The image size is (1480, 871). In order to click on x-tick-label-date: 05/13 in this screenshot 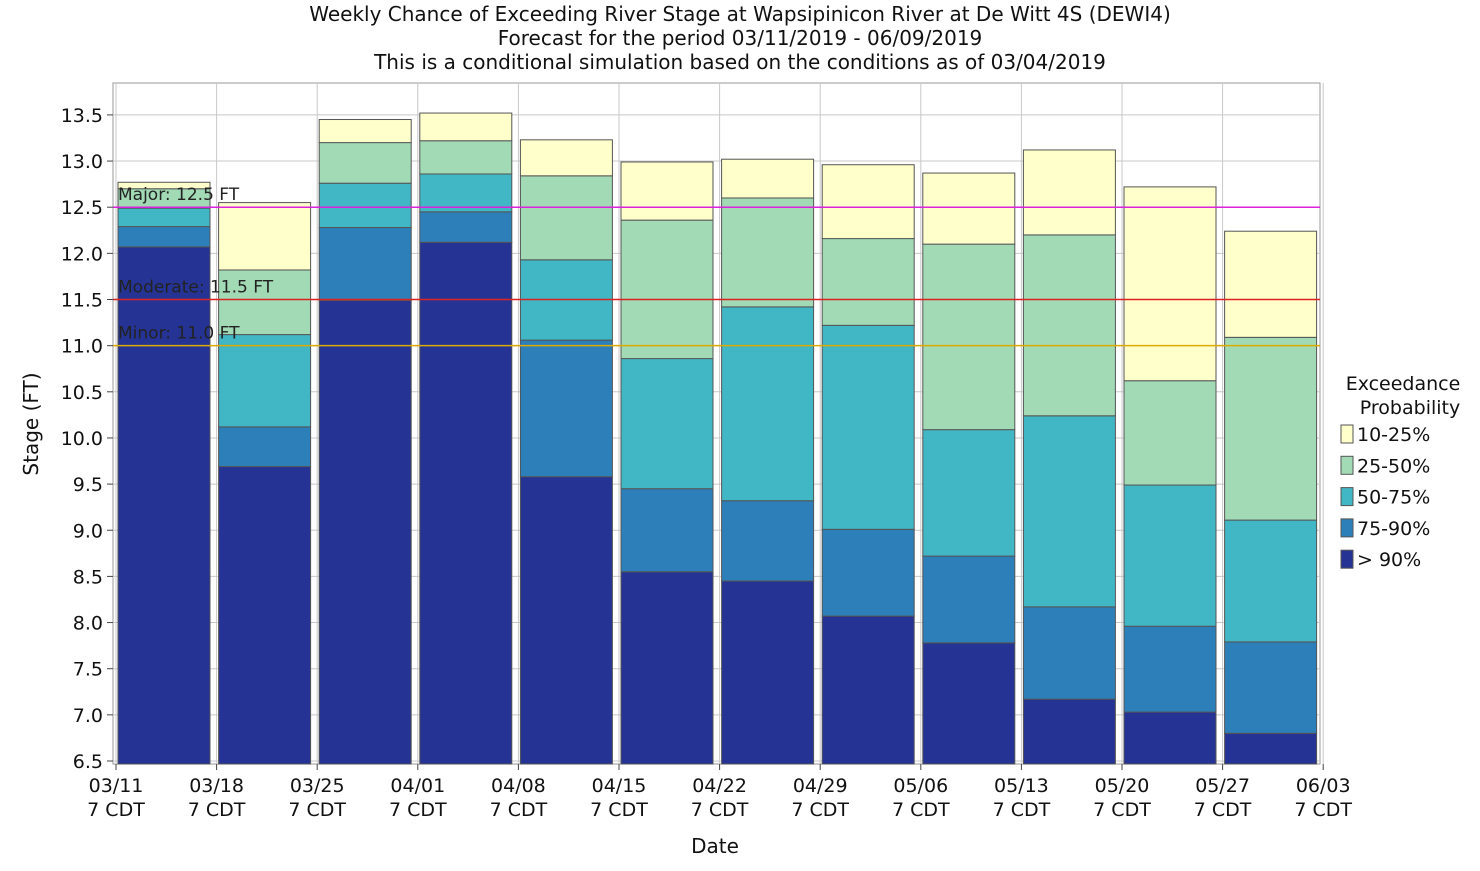, I will do `click(1021, 786)`.